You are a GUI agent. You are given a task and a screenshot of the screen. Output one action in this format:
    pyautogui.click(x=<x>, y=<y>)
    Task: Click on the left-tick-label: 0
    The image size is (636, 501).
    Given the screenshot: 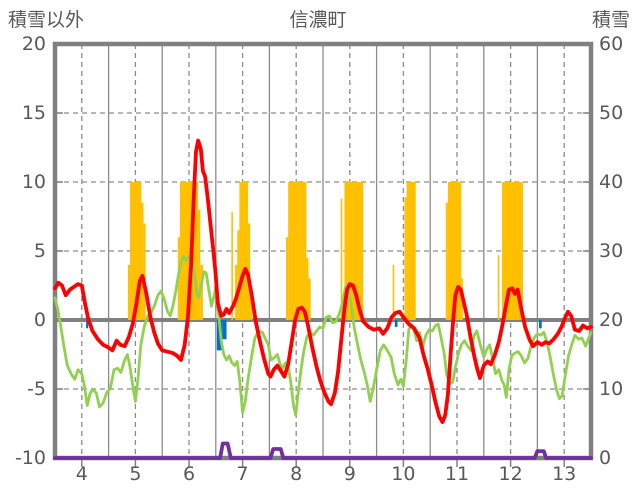 What is the action you would take?
    pyautogui.click(x=39, y=320)
    